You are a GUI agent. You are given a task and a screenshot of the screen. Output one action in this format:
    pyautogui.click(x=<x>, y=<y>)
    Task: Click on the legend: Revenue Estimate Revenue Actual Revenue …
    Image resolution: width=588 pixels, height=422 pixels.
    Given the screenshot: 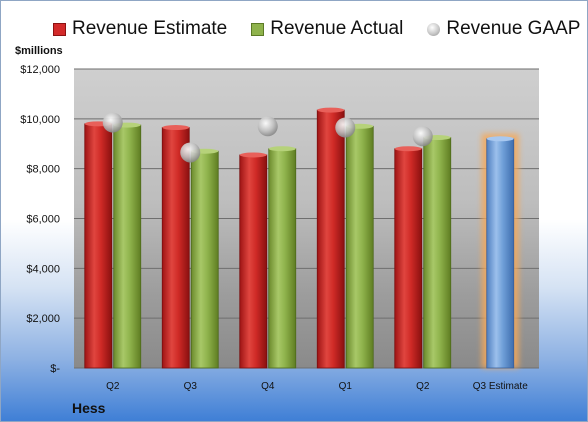 What is the action you would take?
    pyautogui.click(x=316, y=29)
    